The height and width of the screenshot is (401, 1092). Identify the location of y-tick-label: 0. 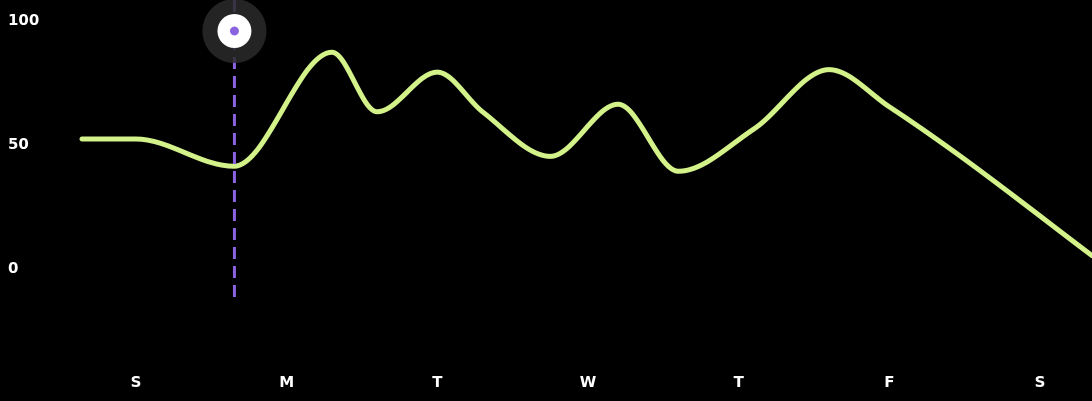
(13, 268).